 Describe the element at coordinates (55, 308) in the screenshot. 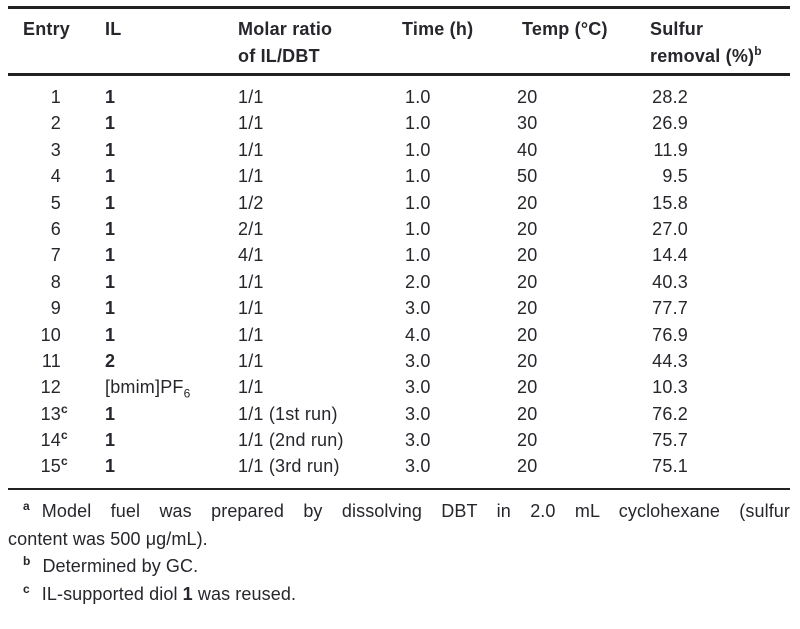

I see `cell-entry: 9` at that location.